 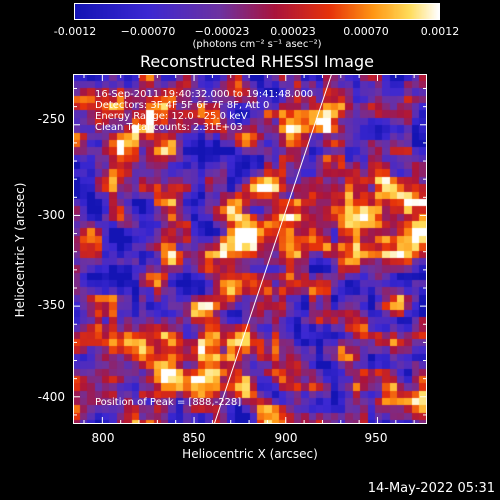 I want to click on peak-position-label: Position of Peak = [888,-228], so click(x=168, y=402).